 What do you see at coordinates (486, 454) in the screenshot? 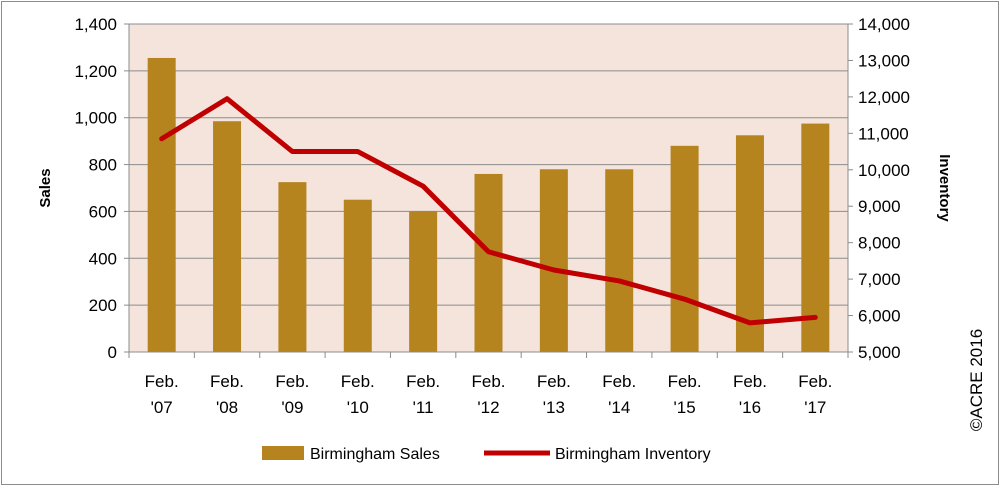
I see `legend: Birmingham Sales Birmingham Inventory` at bounding box center [486, 454].